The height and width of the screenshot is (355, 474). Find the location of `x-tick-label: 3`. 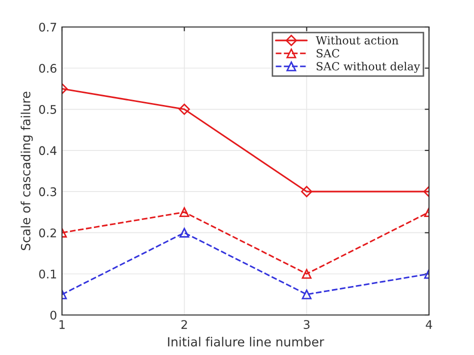

x-tick-label: 3 is located at coordinates (307, 324).